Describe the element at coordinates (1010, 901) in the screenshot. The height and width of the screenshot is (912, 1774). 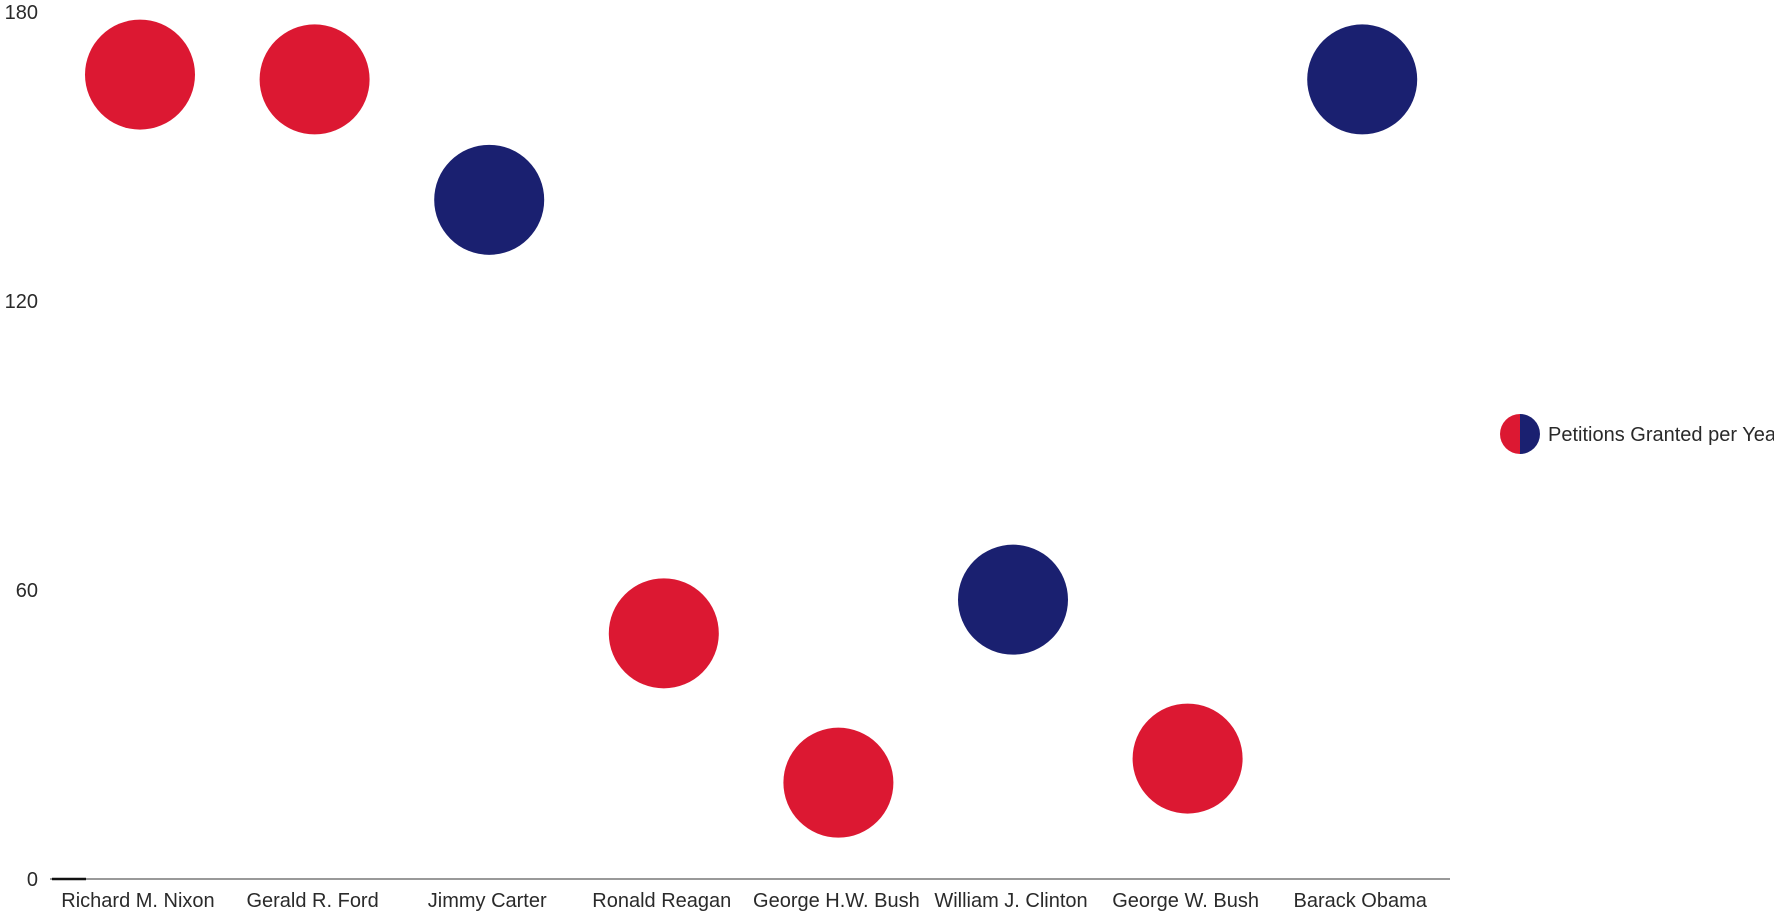
I see `x-category-label: William J. Clinton` at that location.